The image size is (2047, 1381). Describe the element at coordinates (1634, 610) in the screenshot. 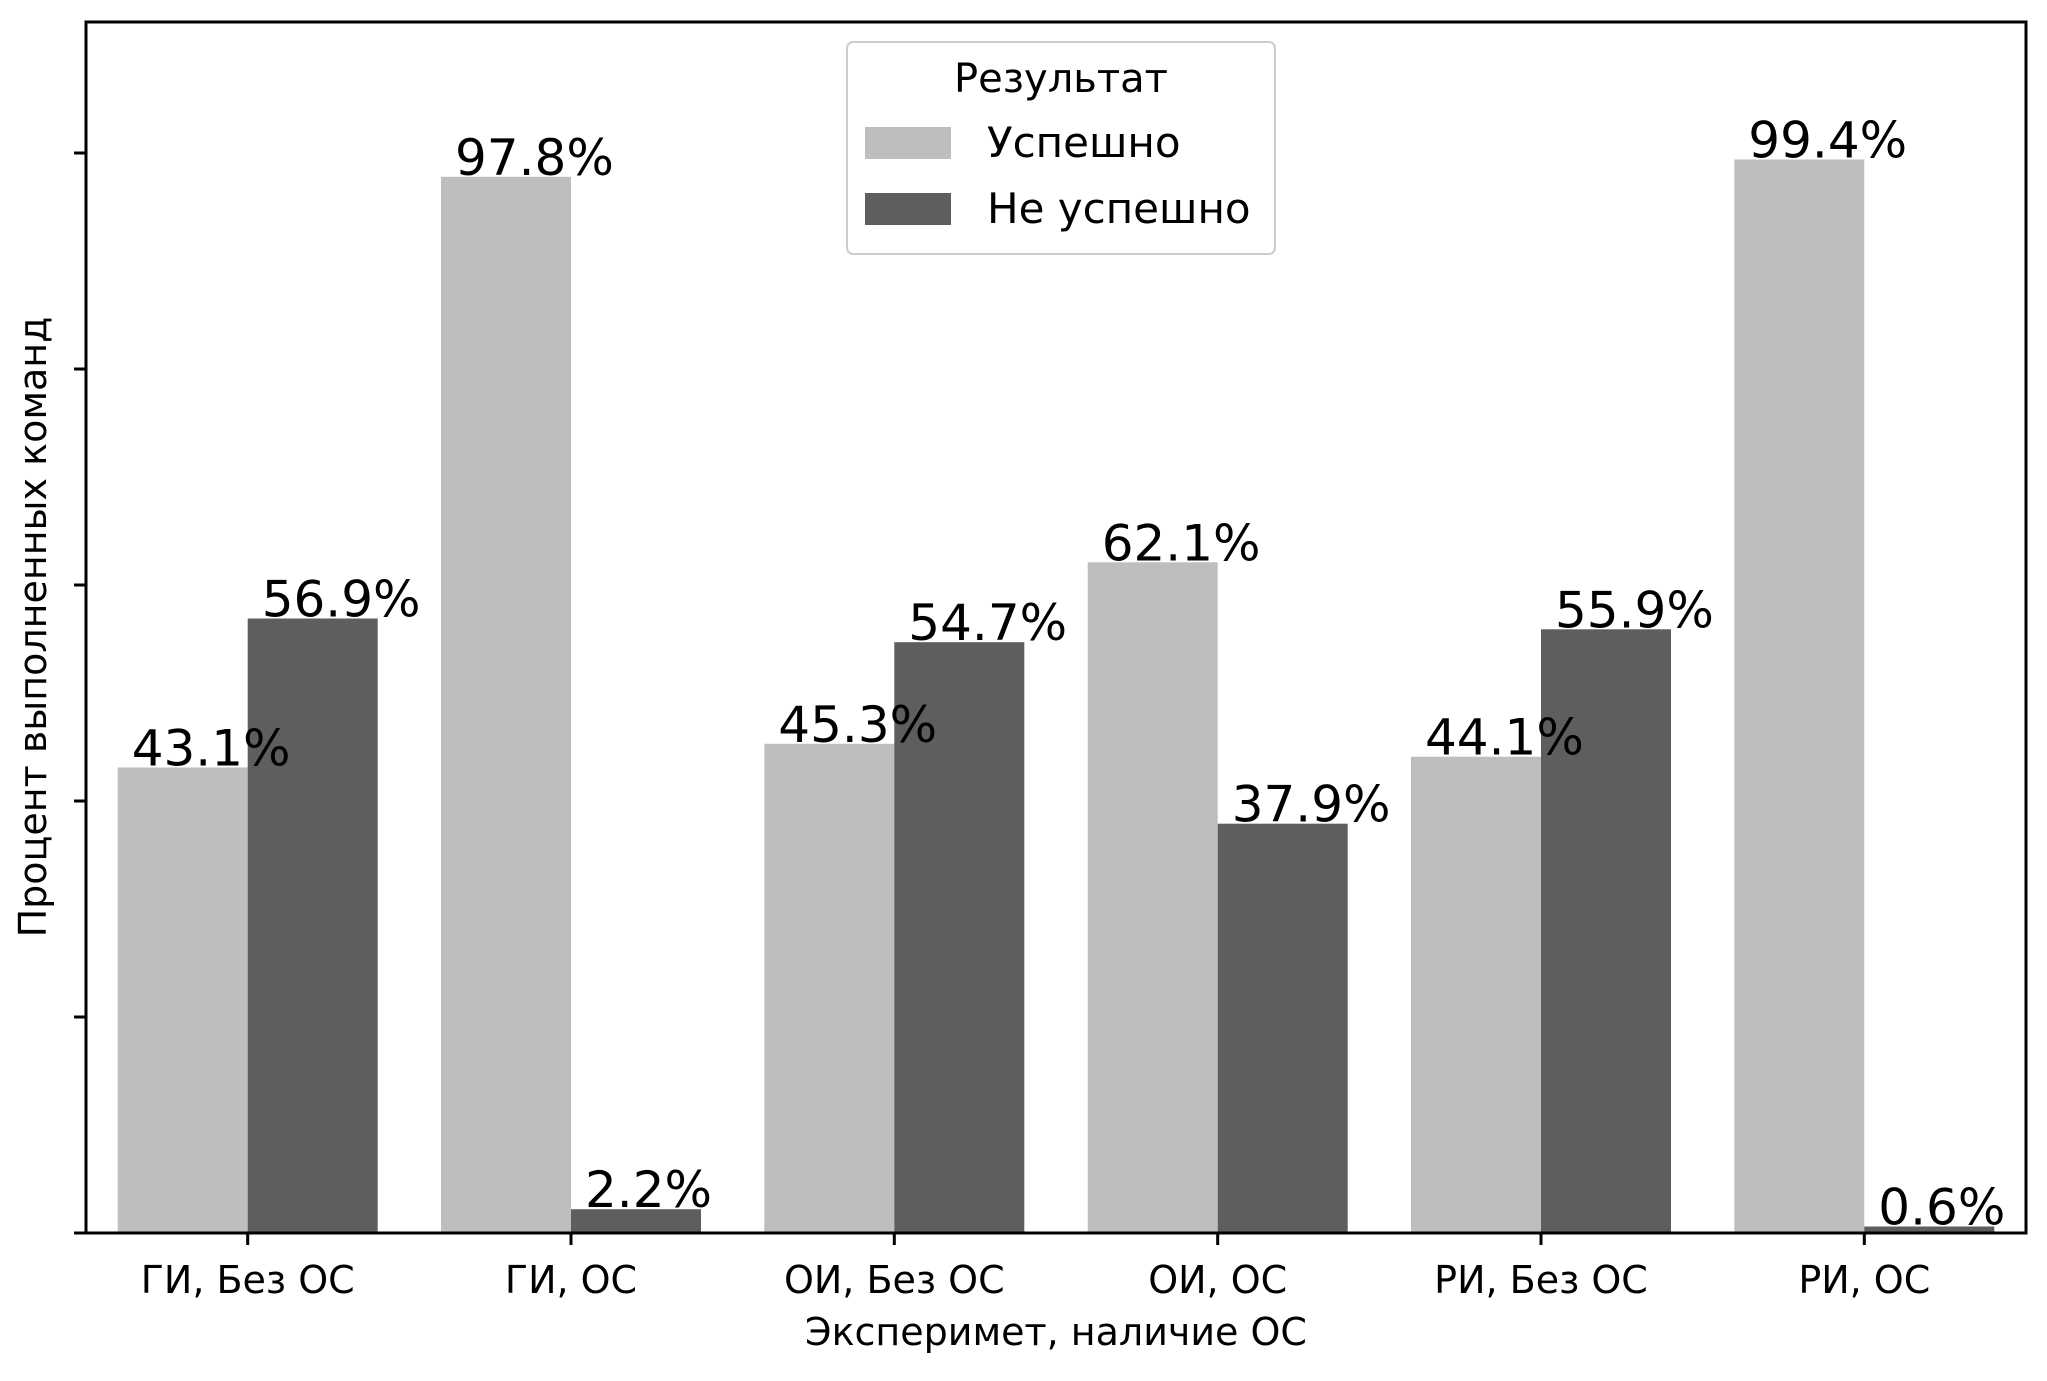

I see `bar-value-label: 55.9%` at that location.